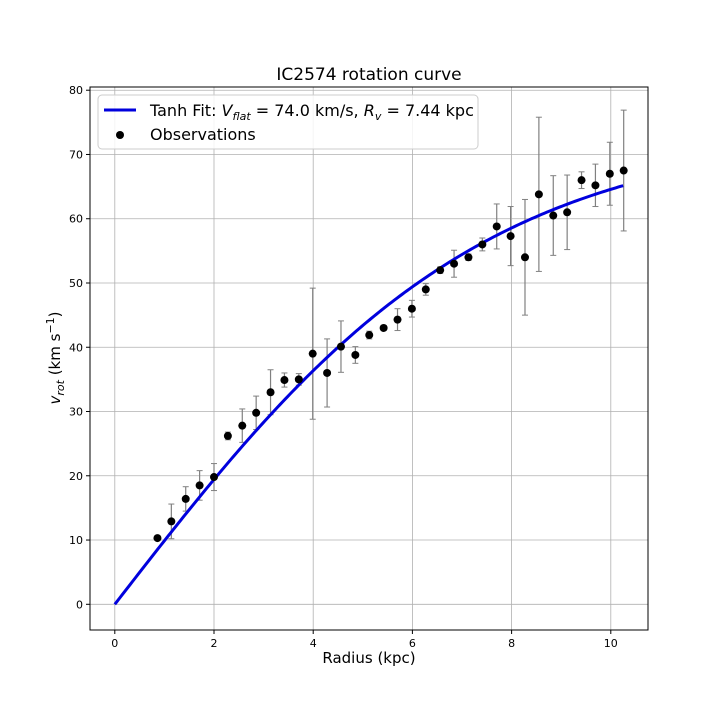 The height and width of the screenshot is (720, 720). I want to click on y-tick-label: 70, so click(76, 154).